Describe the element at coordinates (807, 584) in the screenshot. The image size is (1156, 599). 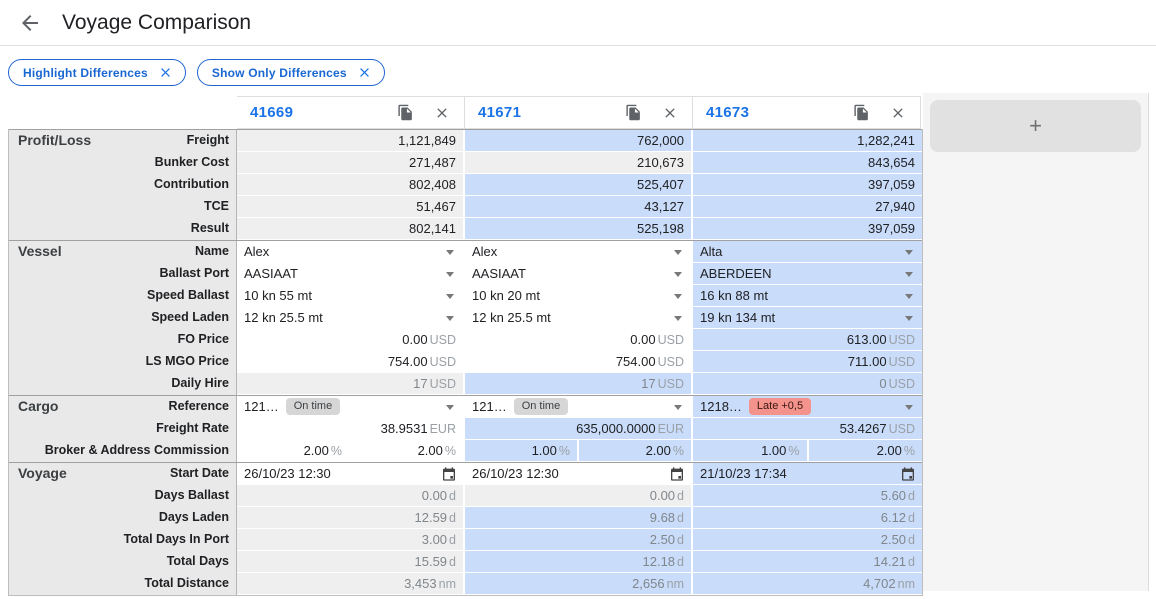
I see `table-cell: 4,702 nm` at that location.